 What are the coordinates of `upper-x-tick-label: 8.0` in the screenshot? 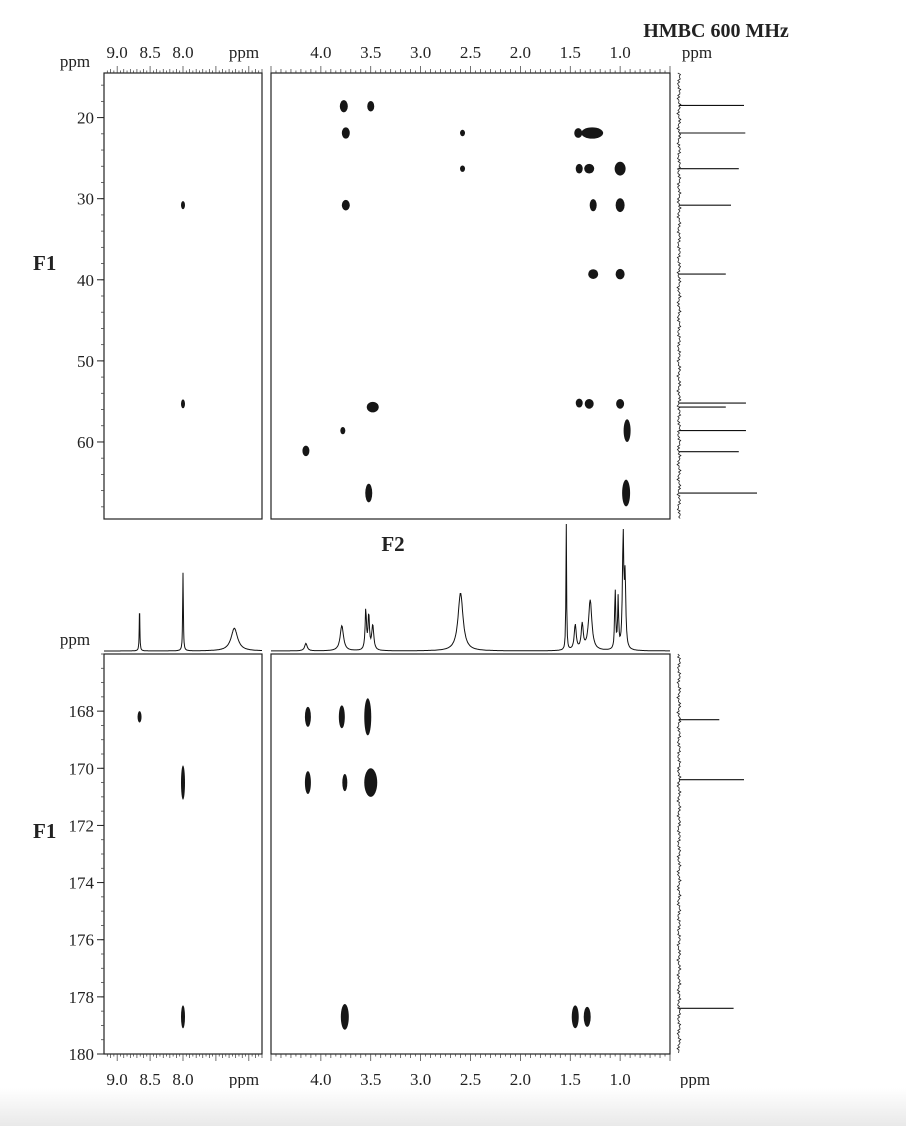 It's located at (182, 52).